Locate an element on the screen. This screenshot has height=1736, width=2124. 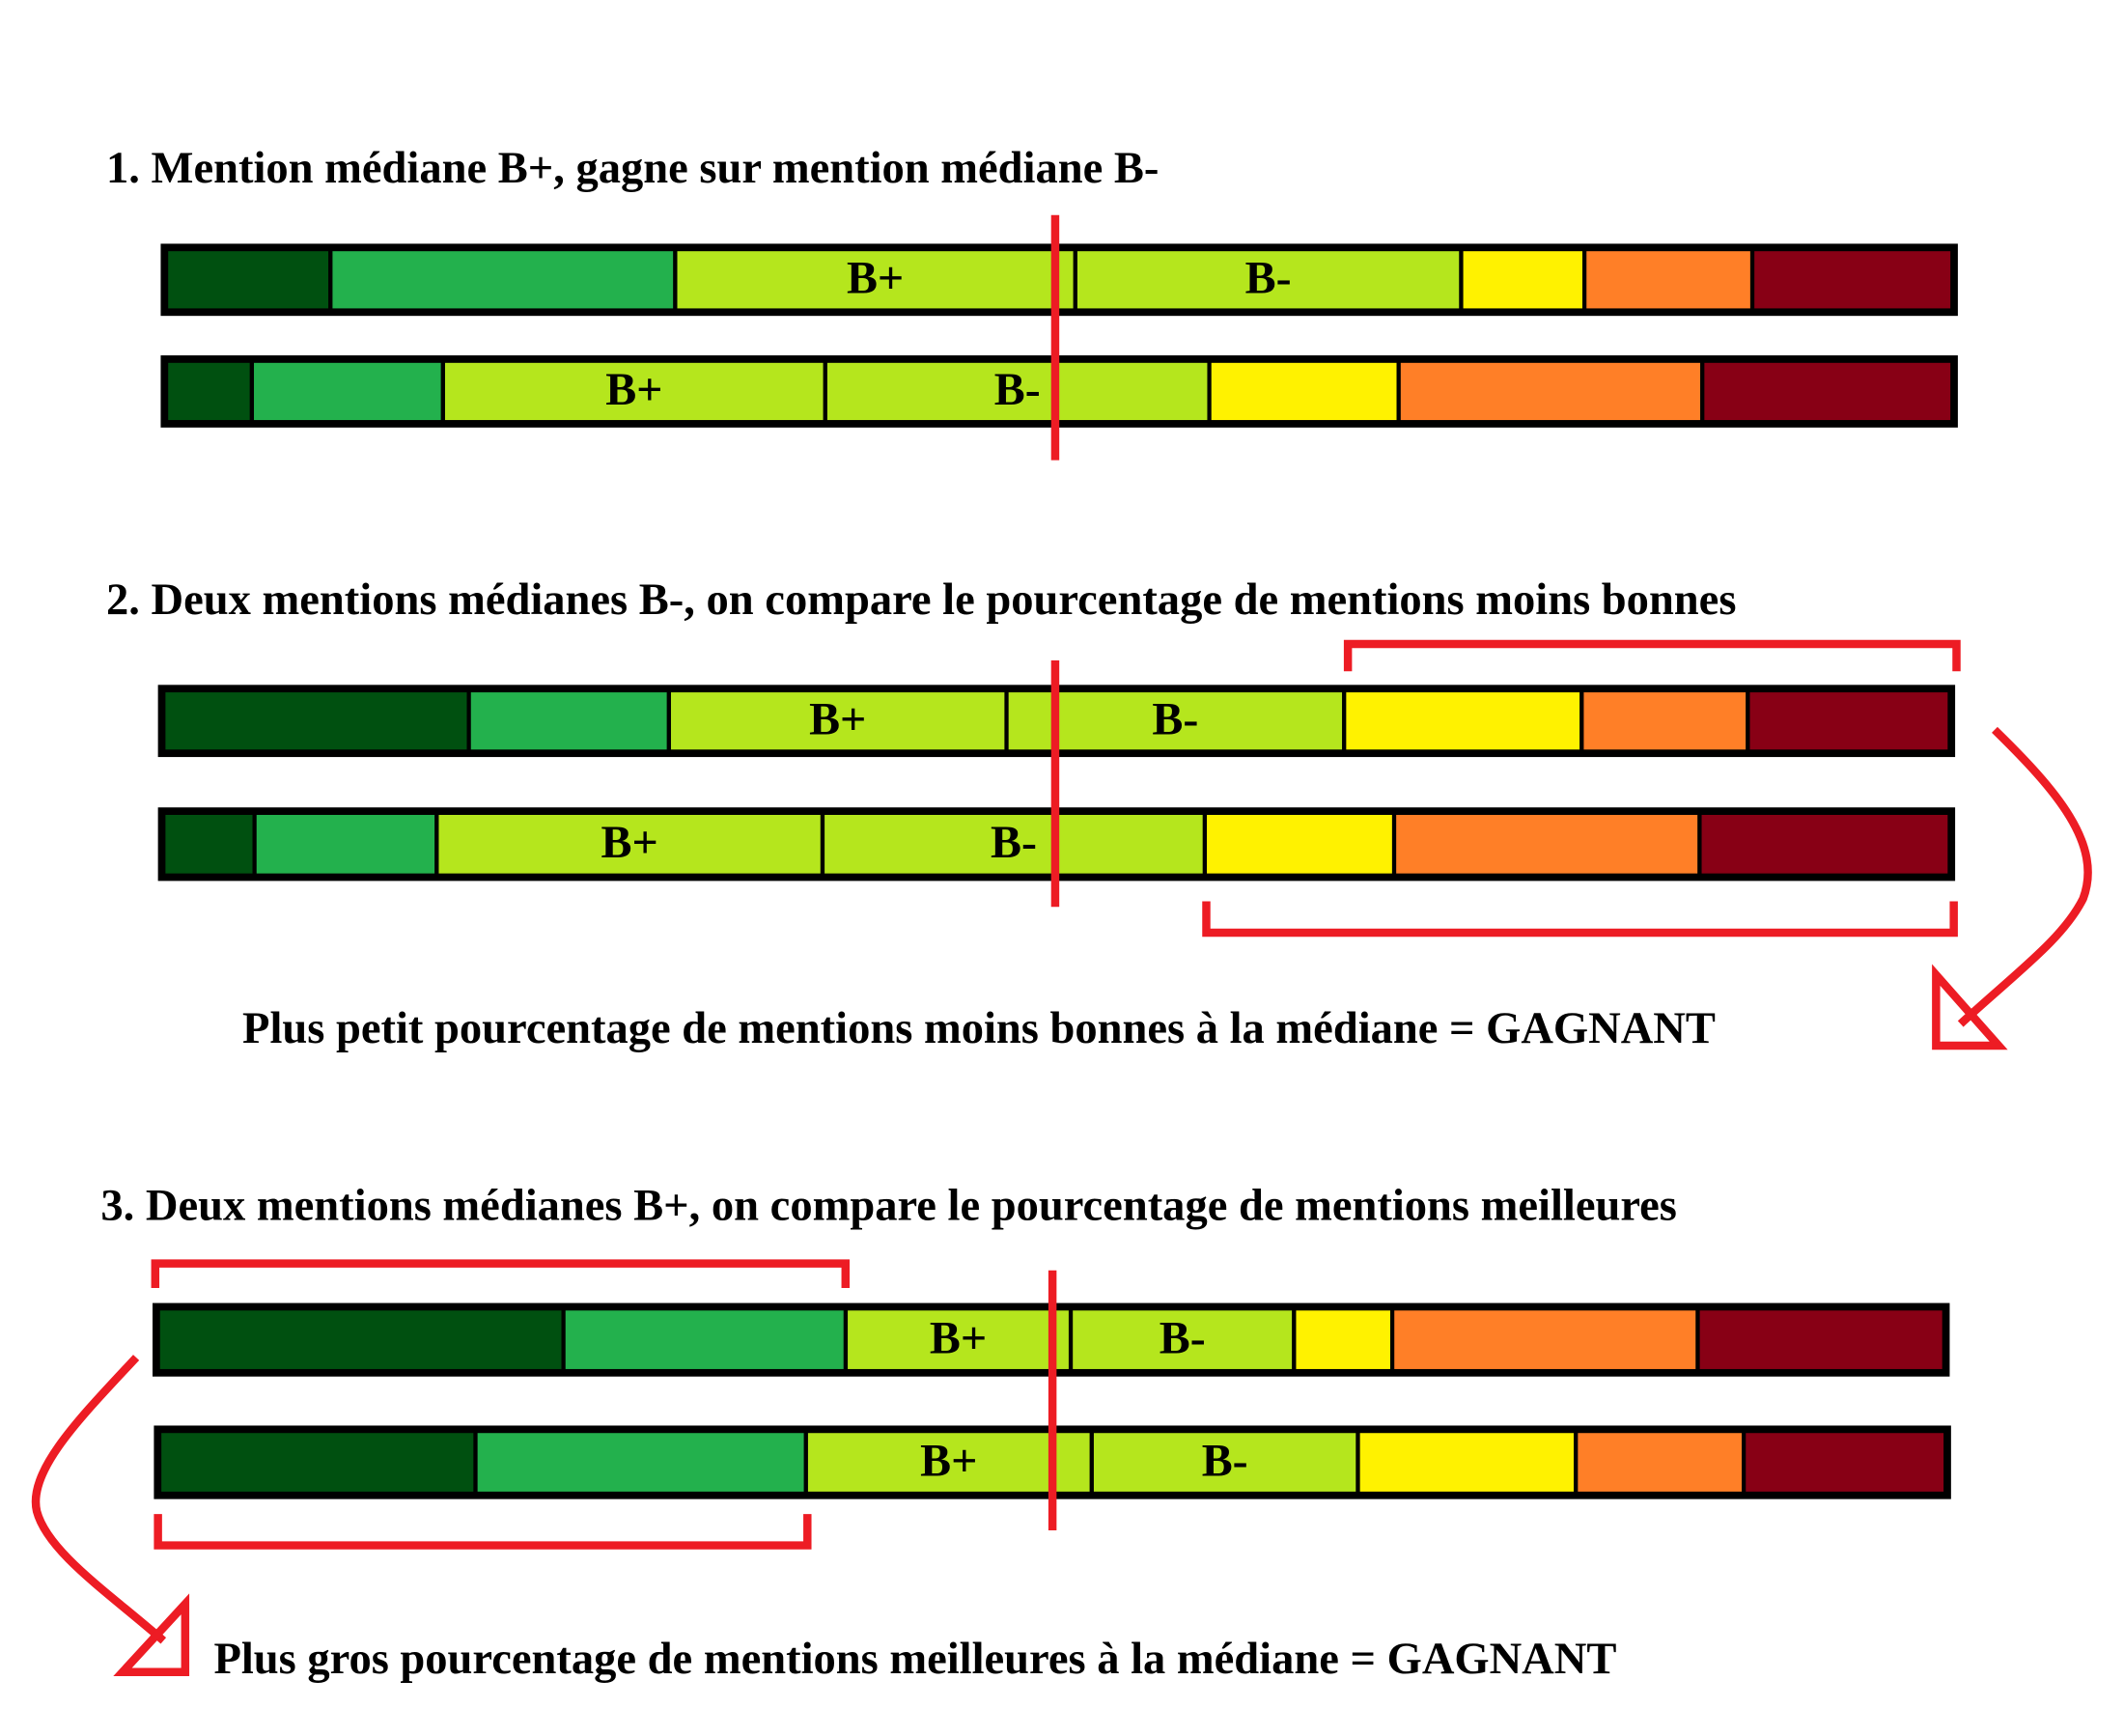
section-2-bottom-bracket is located at coordinates (1580, 920).